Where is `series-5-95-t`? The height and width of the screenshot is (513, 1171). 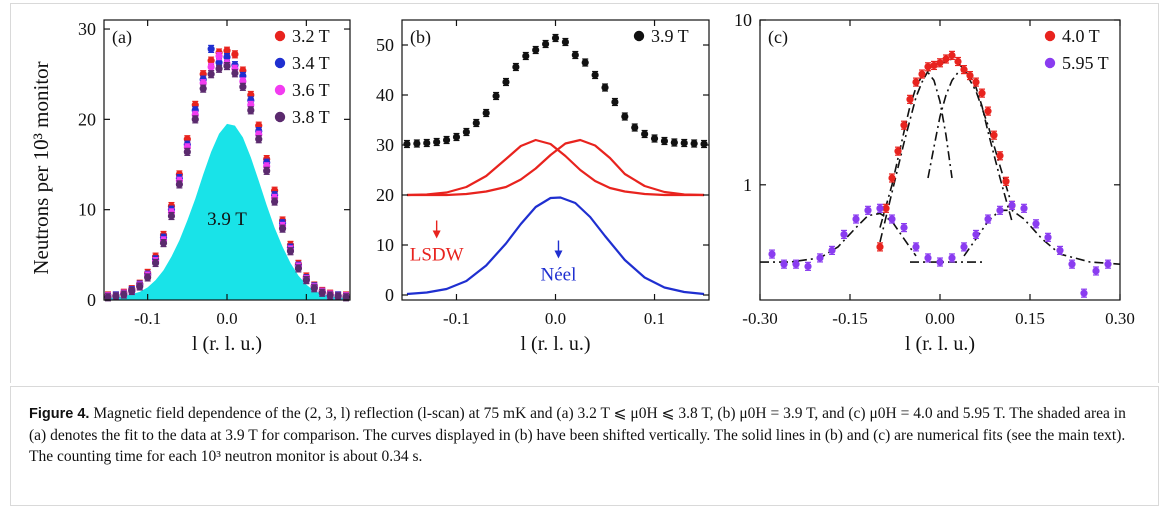
series-5-95-t is located at coordinates (940, 249).